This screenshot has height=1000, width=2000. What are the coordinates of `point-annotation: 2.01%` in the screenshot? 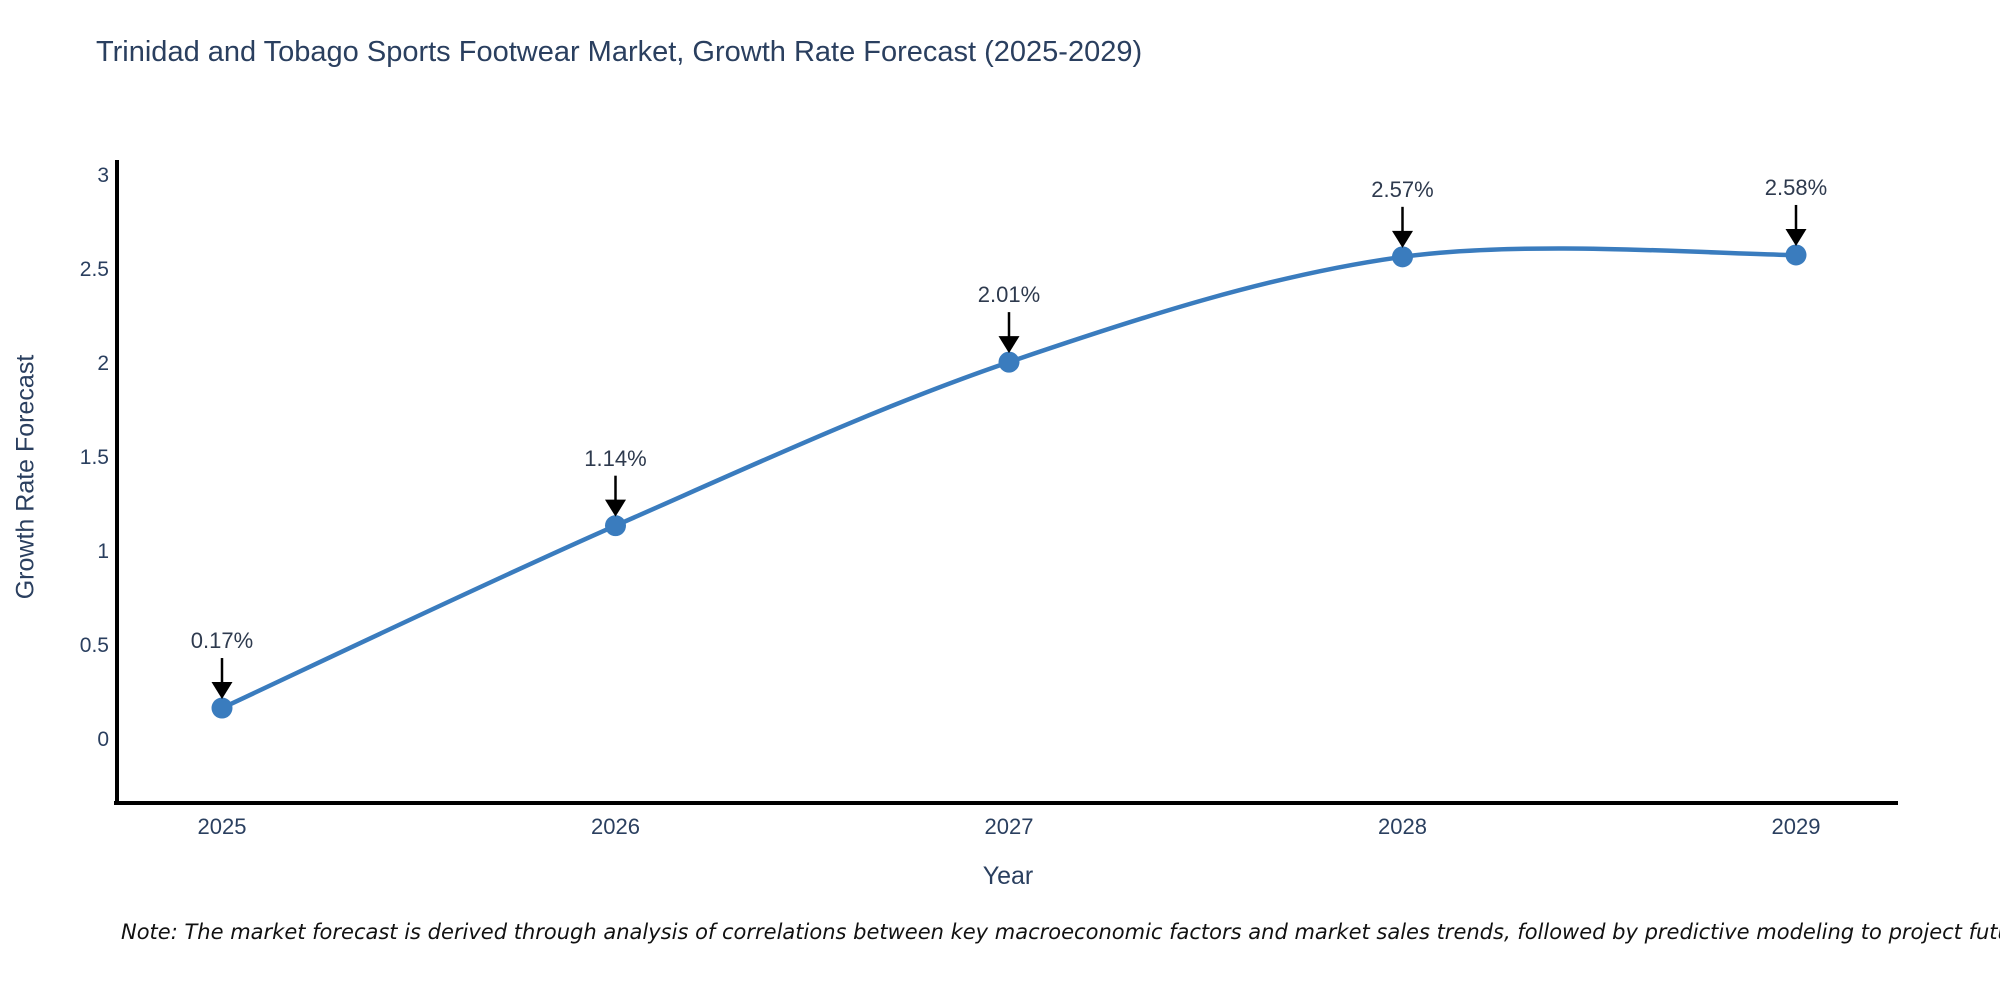 It's located at (1009, 295).